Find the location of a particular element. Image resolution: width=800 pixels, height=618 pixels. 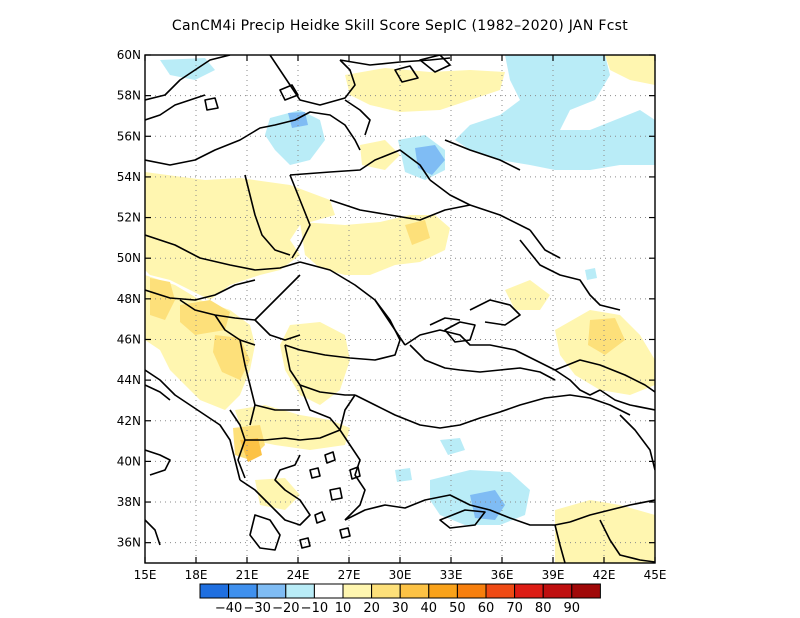

x-tick-label: 39E is located at coordinates (553, 575).